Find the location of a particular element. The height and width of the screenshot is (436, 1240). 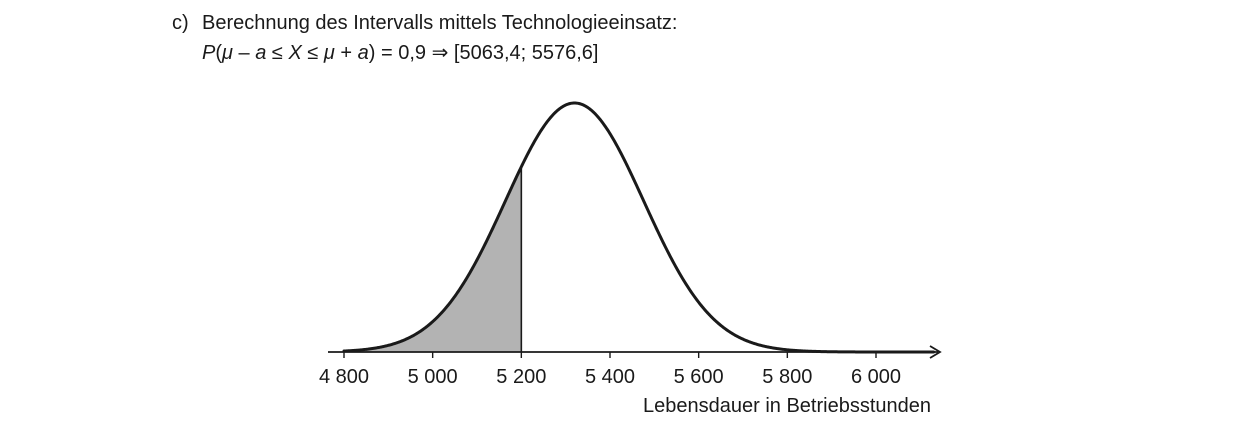

formula-mu-2: μ is located at coordinates (329, 53).